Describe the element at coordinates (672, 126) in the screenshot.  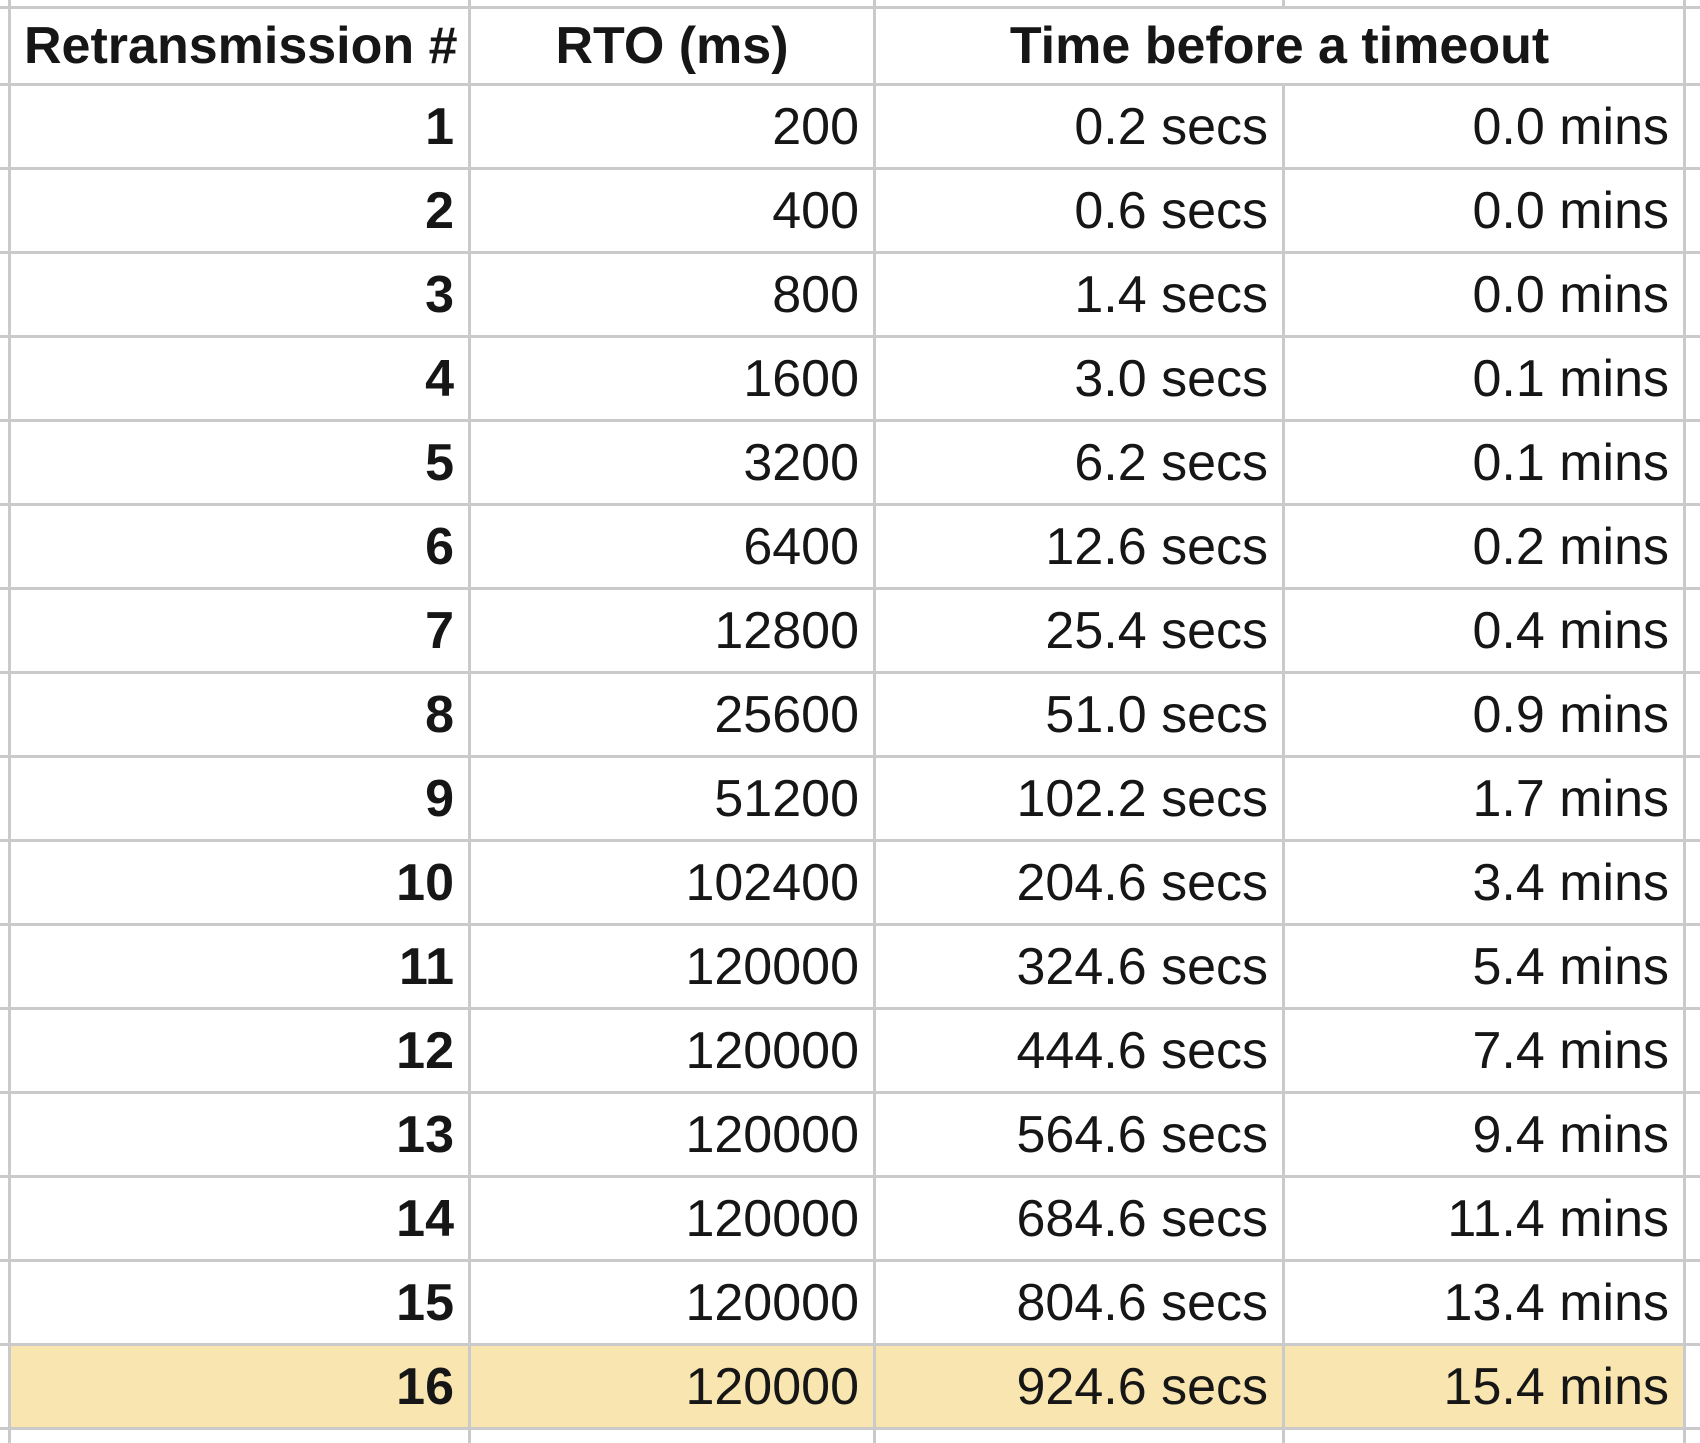
I see `cell-rto: 200` at that location.